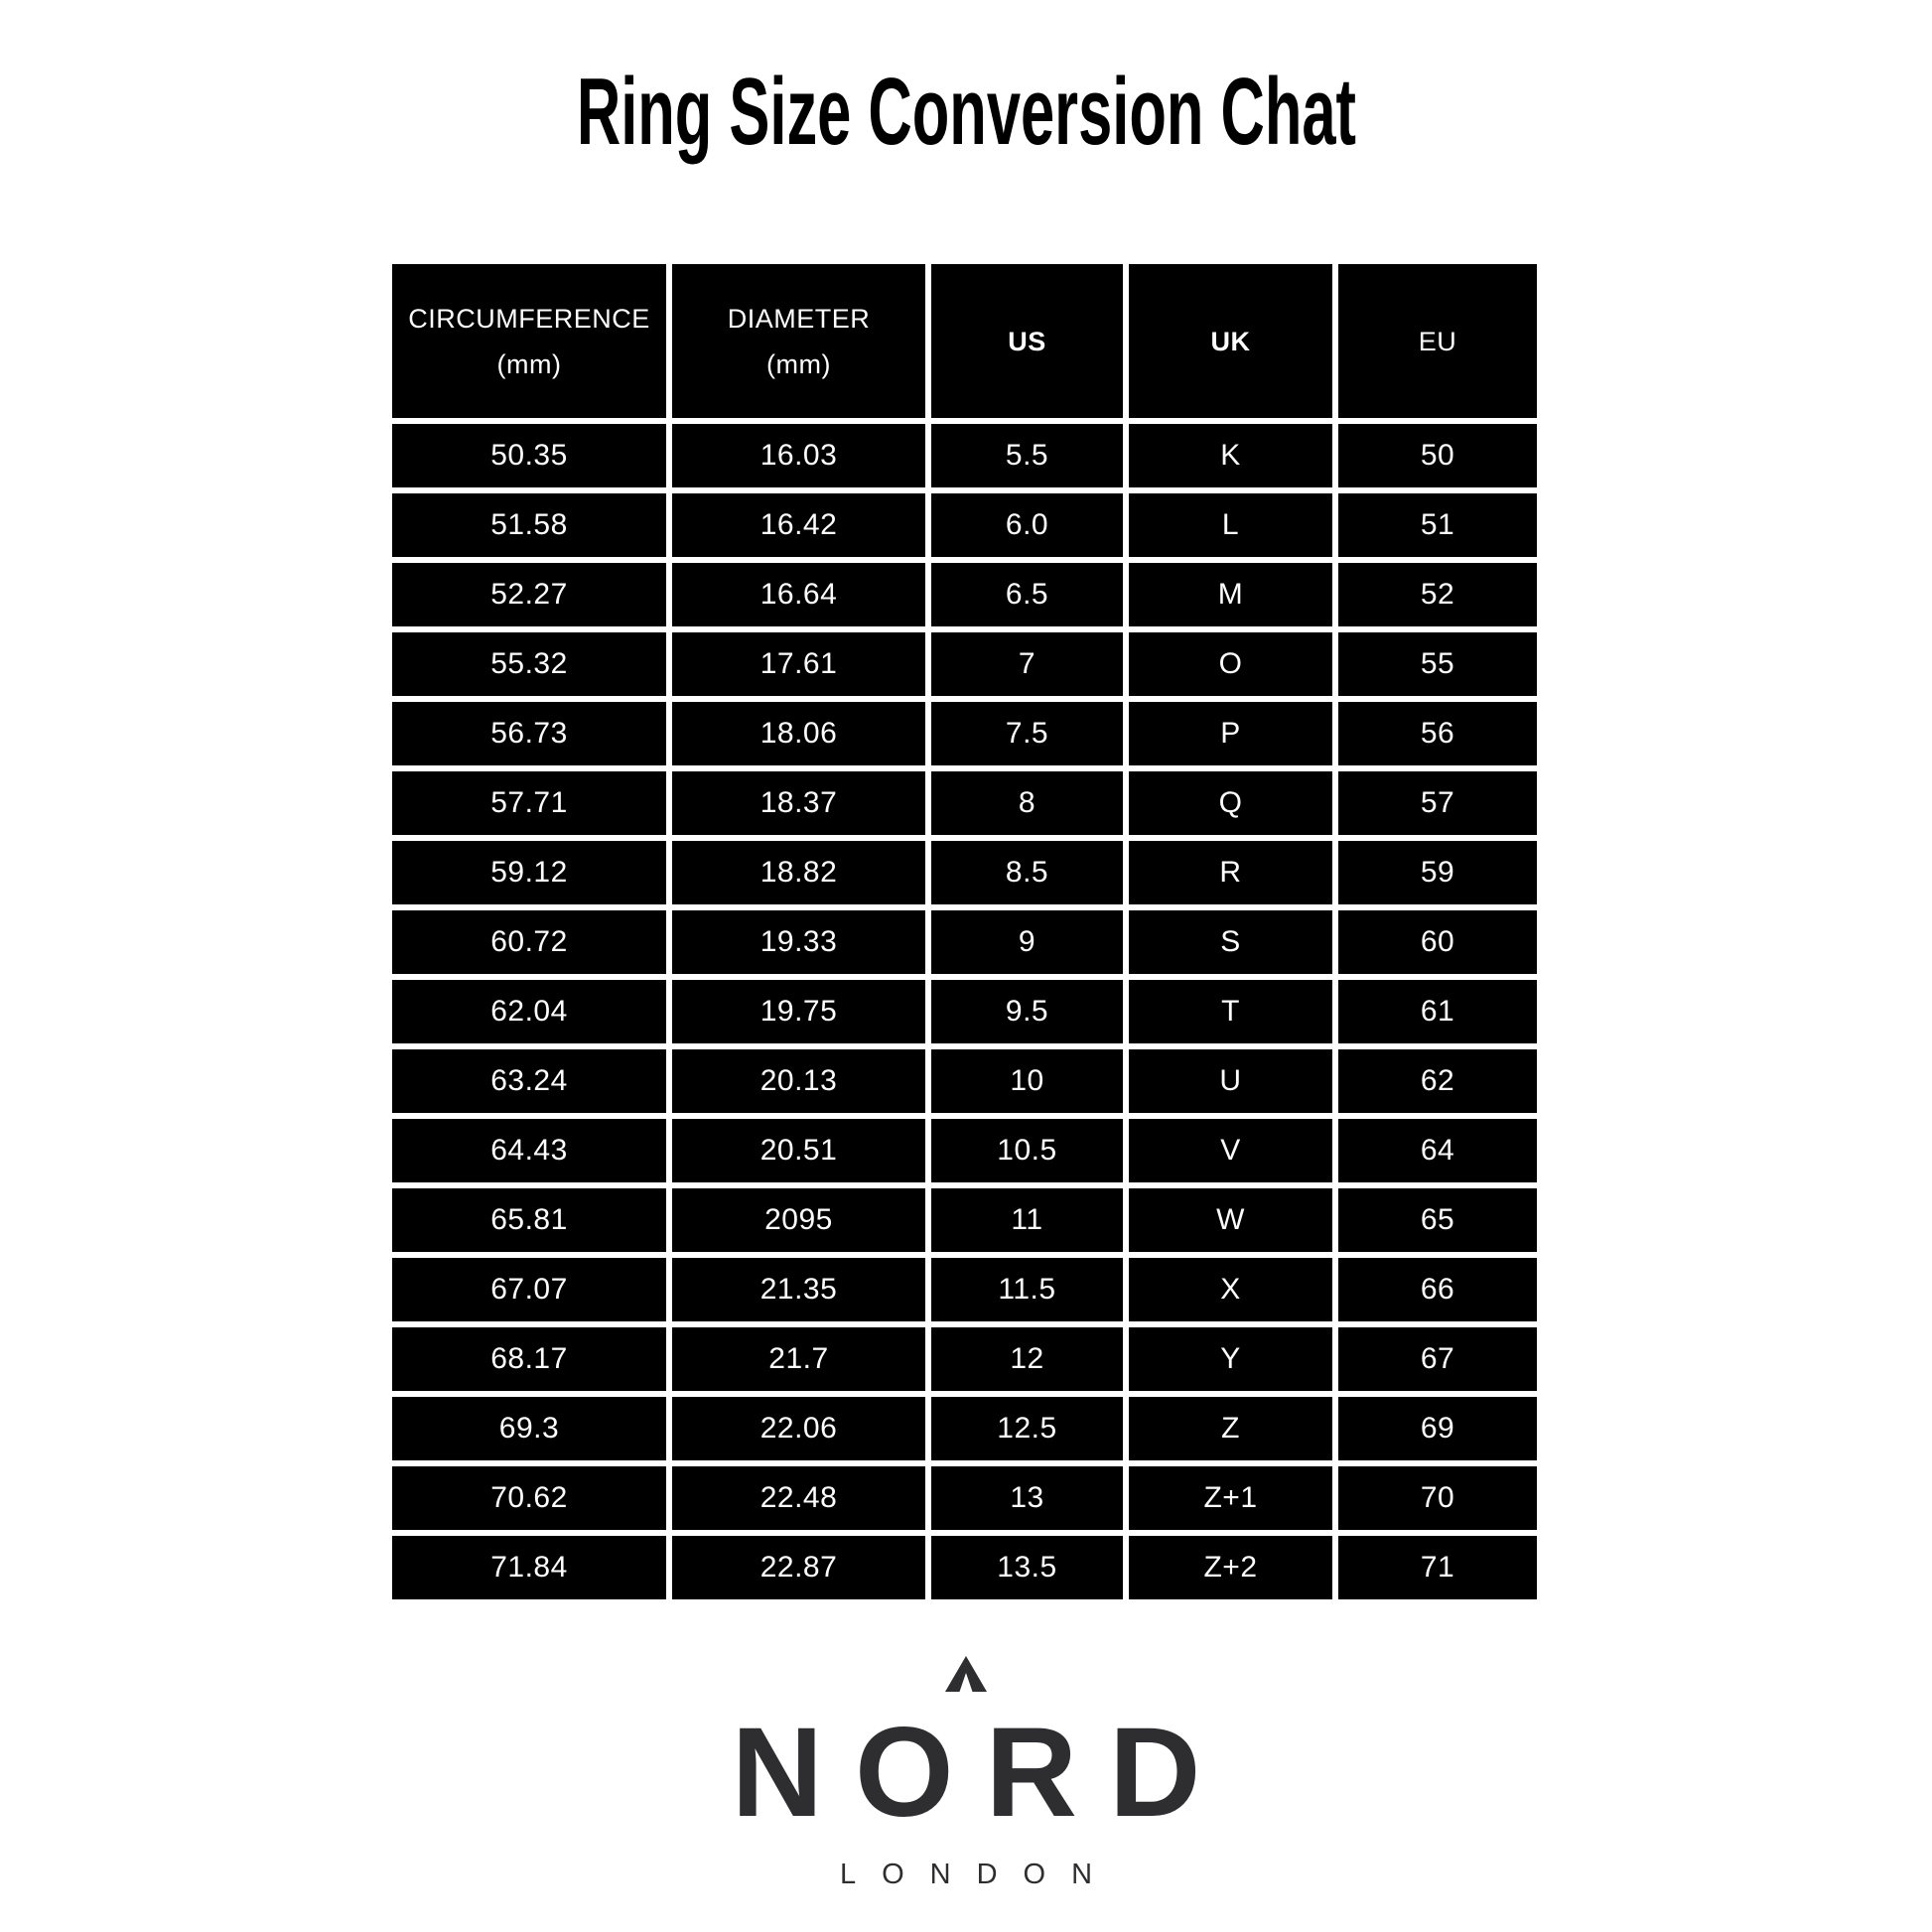  I want to click on table-cell: 11.5, so click(1027, 1289).